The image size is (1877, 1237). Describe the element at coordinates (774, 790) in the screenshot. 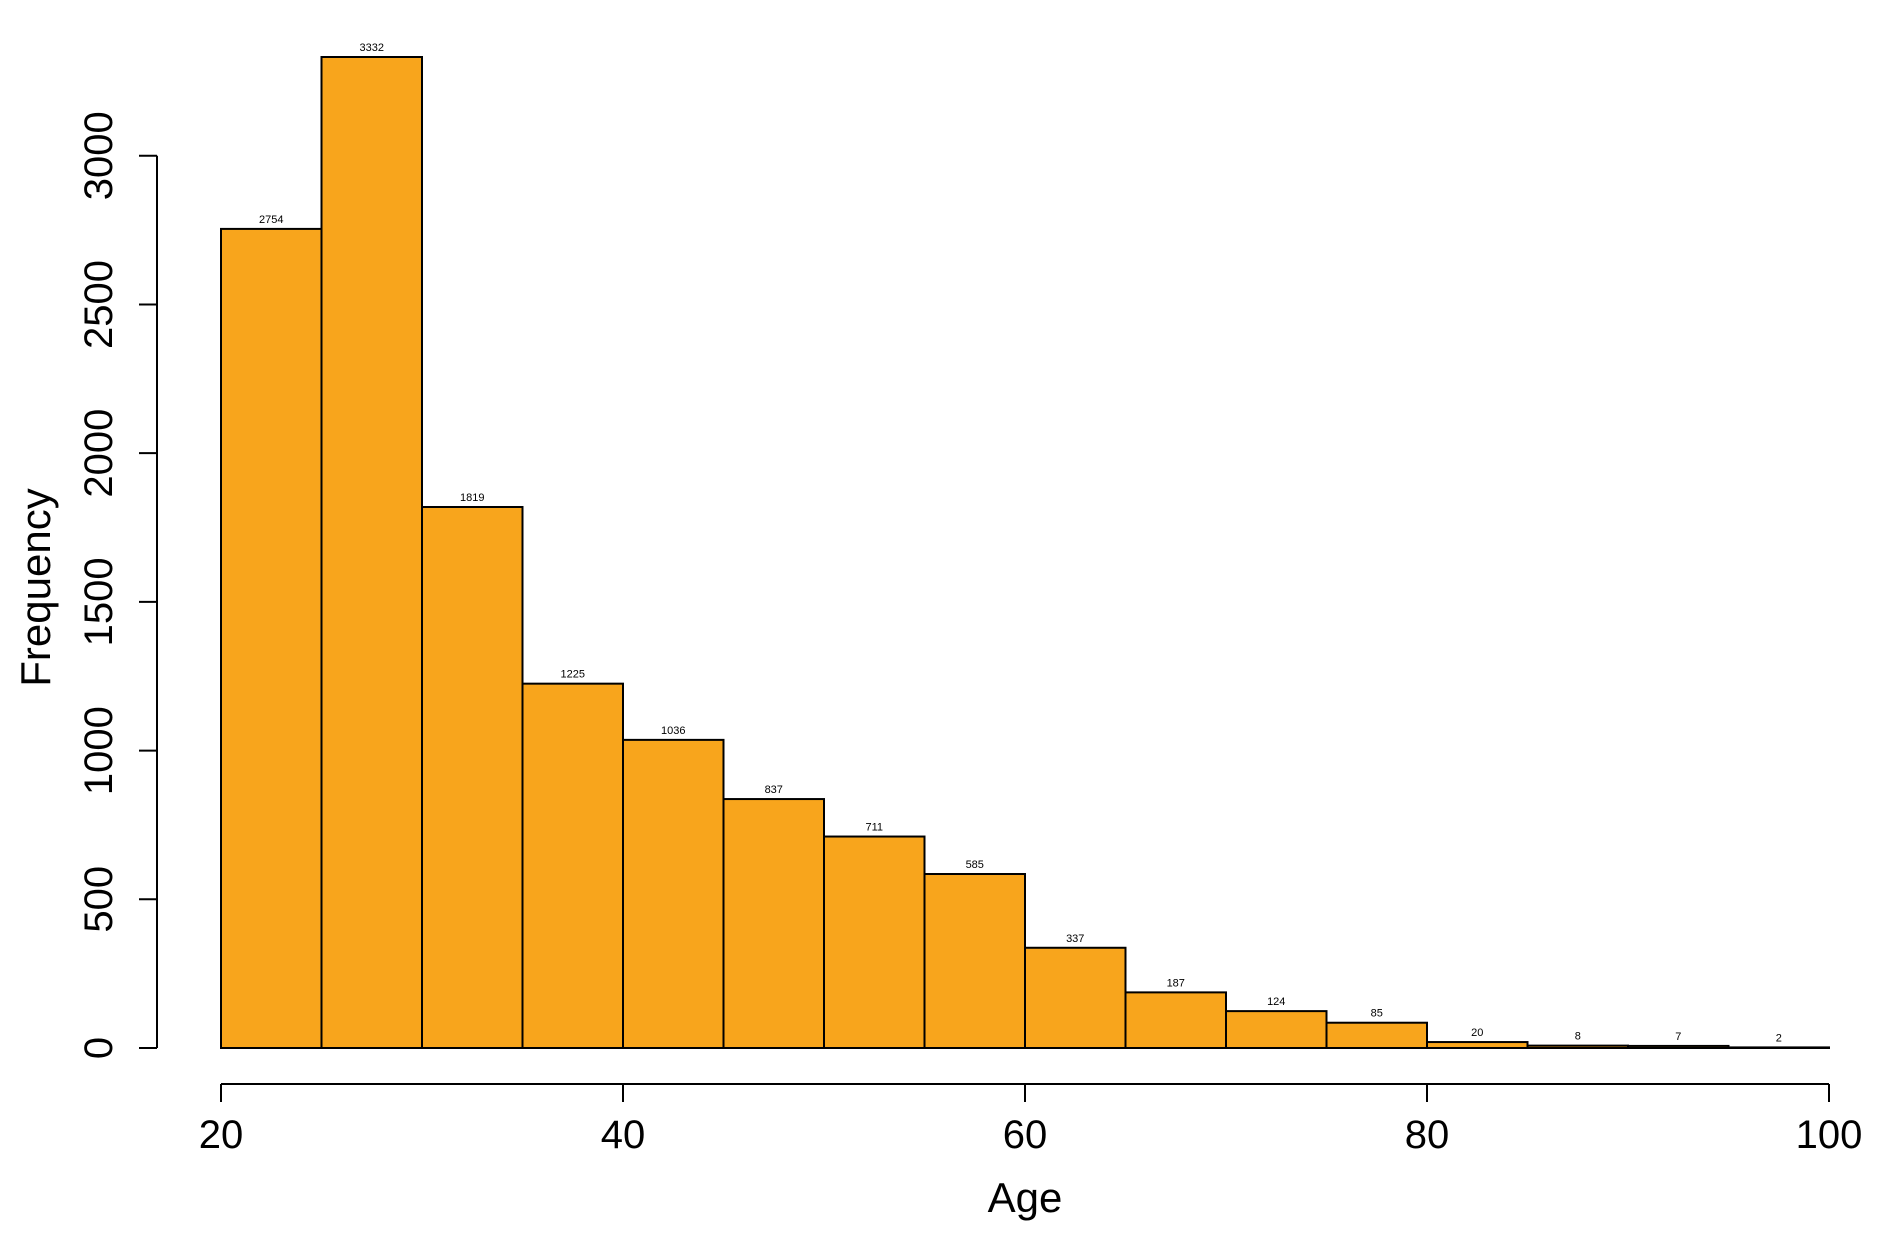

I see `data-label: 837` at that location.